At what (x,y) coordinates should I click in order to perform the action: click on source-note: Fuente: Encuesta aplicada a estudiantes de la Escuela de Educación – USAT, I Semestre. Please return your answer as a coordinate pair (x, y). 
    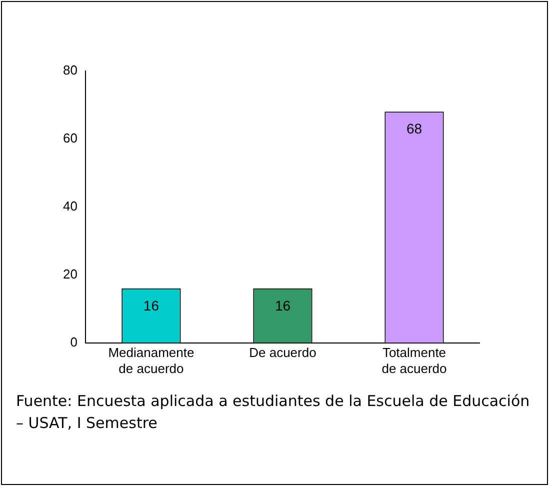
    Looking at the image, I should click on (273, 412).